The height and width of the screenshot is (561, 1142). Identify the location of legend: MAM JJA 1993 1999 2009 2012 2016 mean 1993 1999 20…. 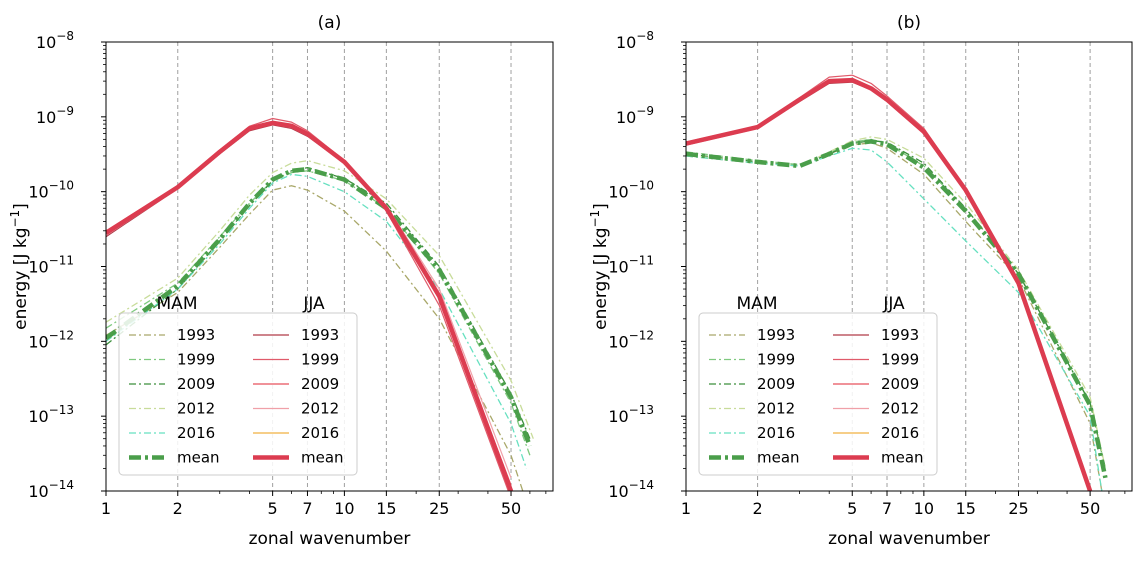
(238, 385).